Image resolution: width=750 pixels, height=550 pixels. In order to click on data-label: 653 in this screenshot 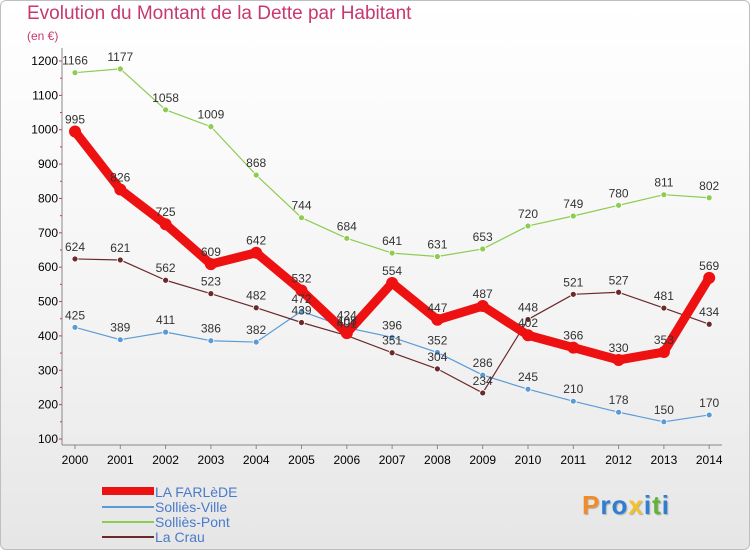, I will do `click(483, 237)`.